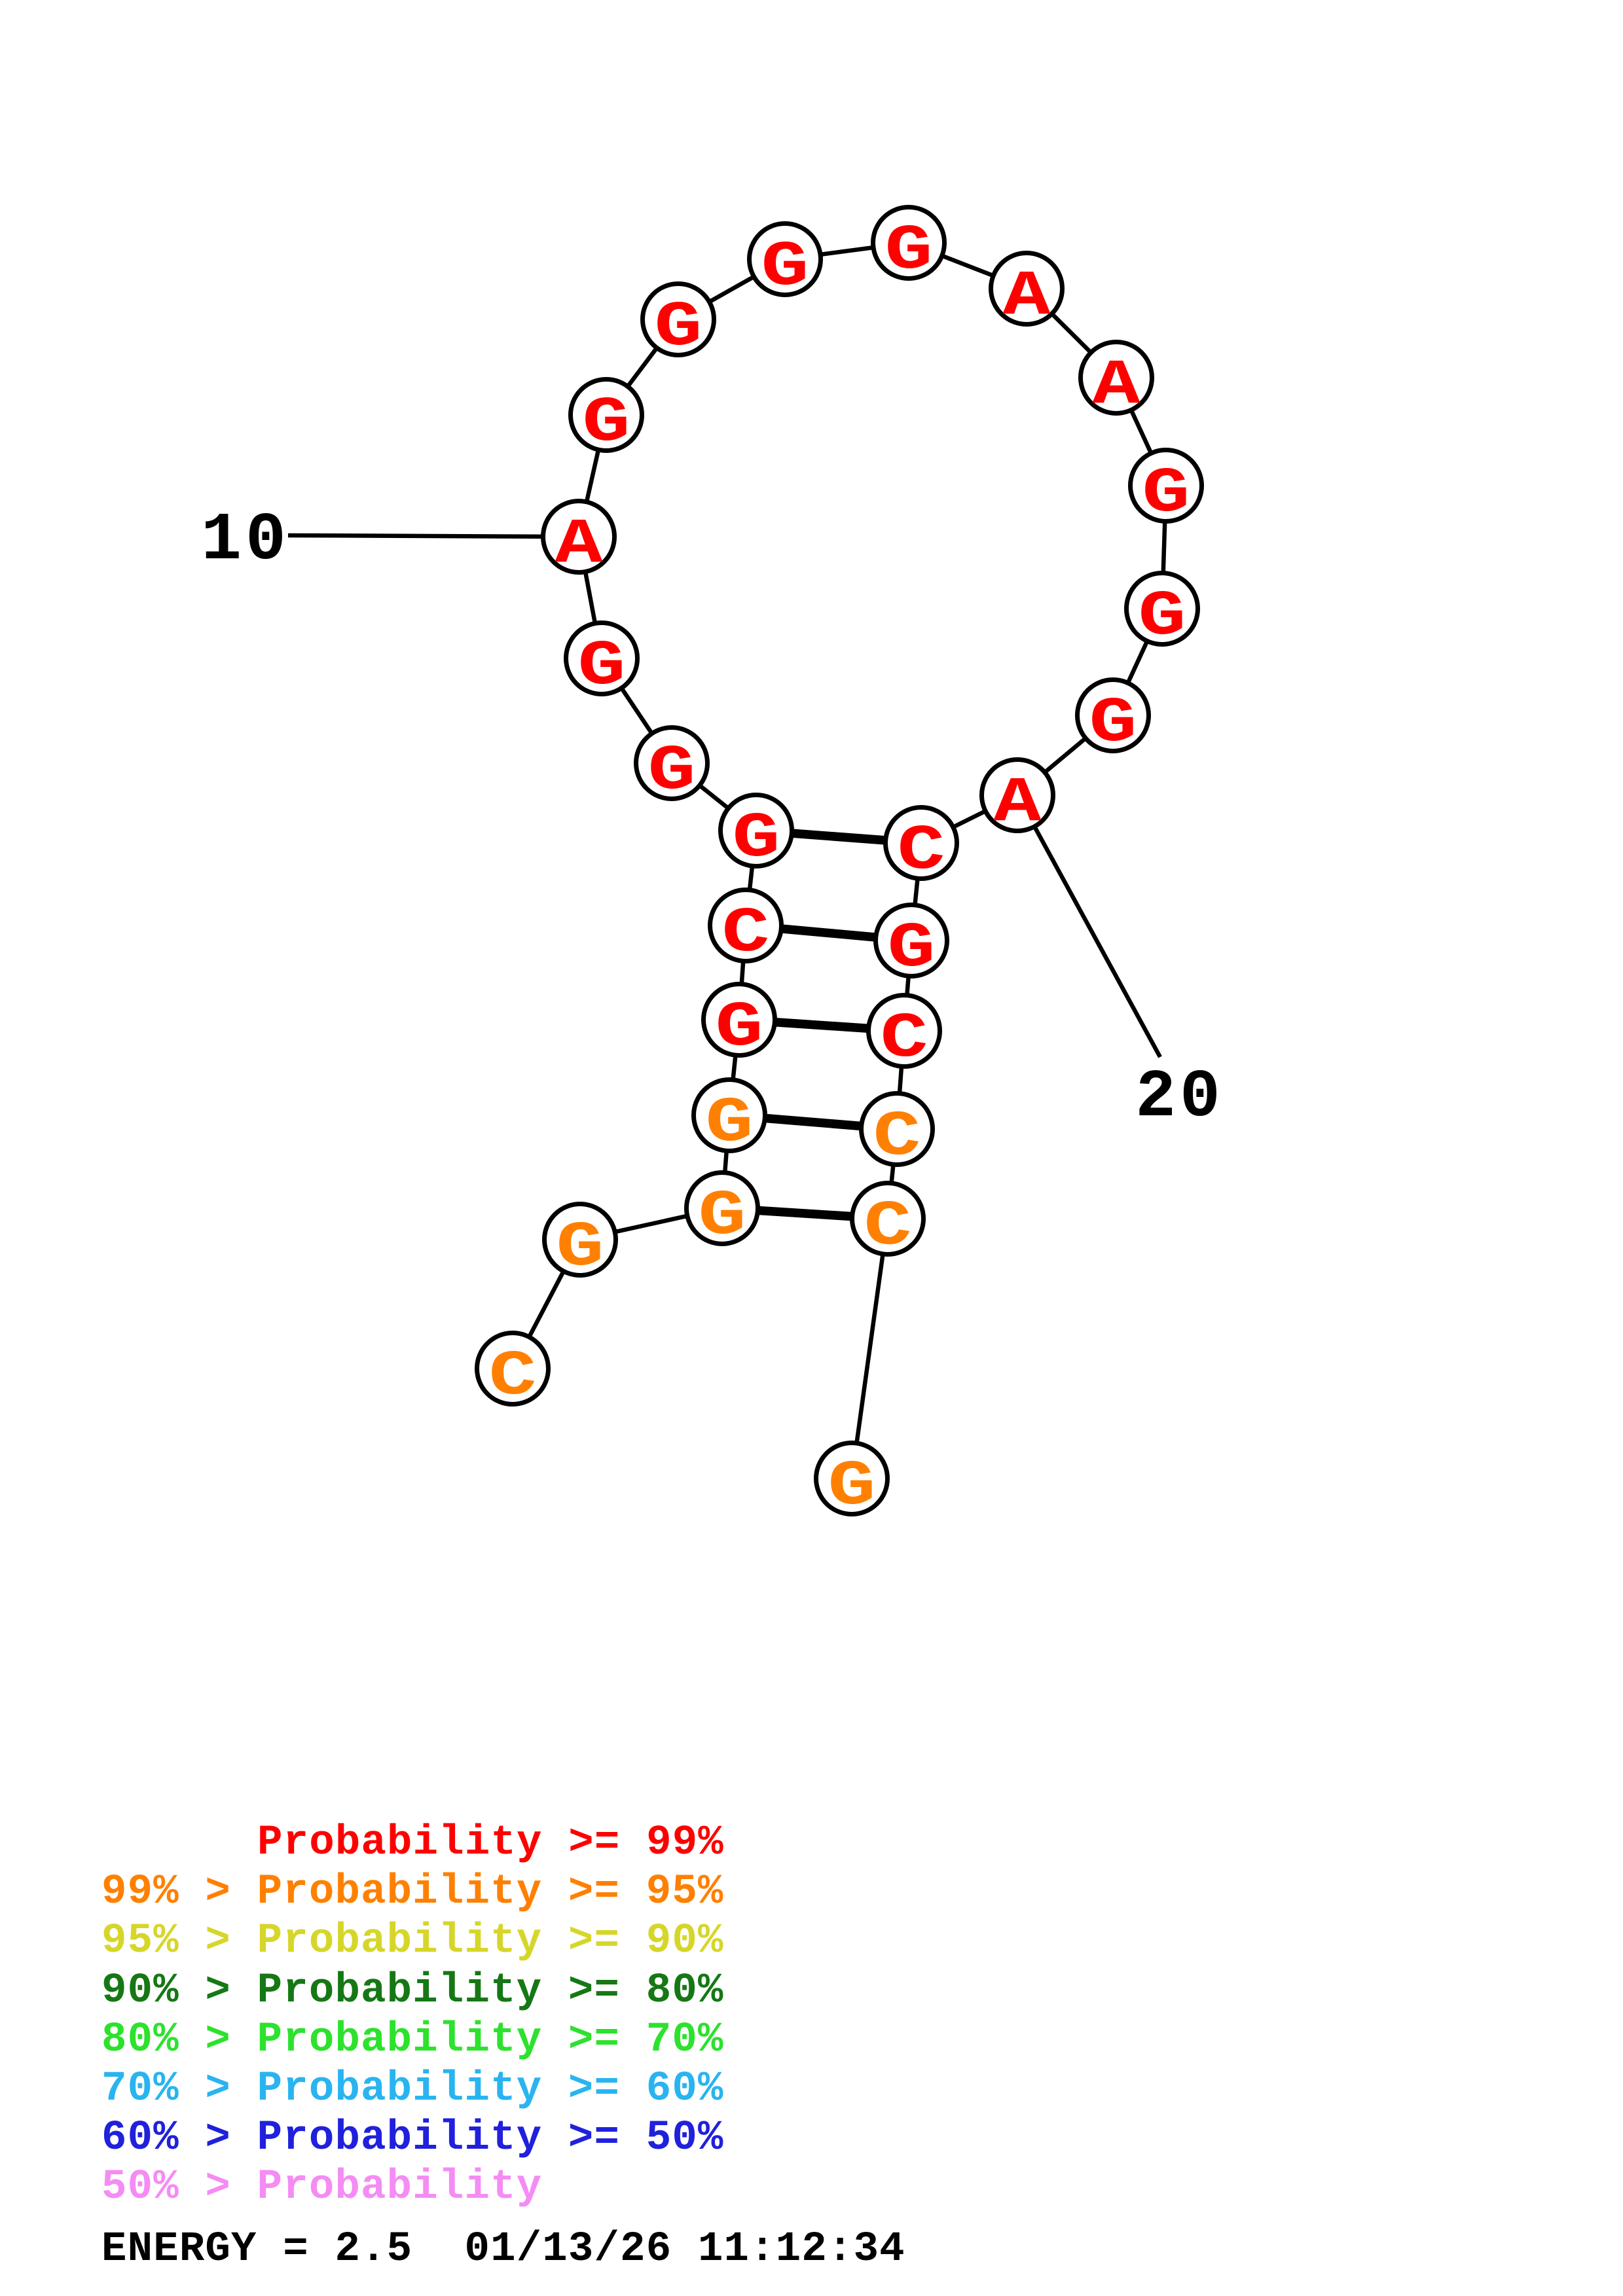 The image size is (1623, 2296). What do you see at coordinates (412, 2089) in the screenshot?
I see `svg-text: 70% > Probability >= 60%` at bounding box center [412, 2089].